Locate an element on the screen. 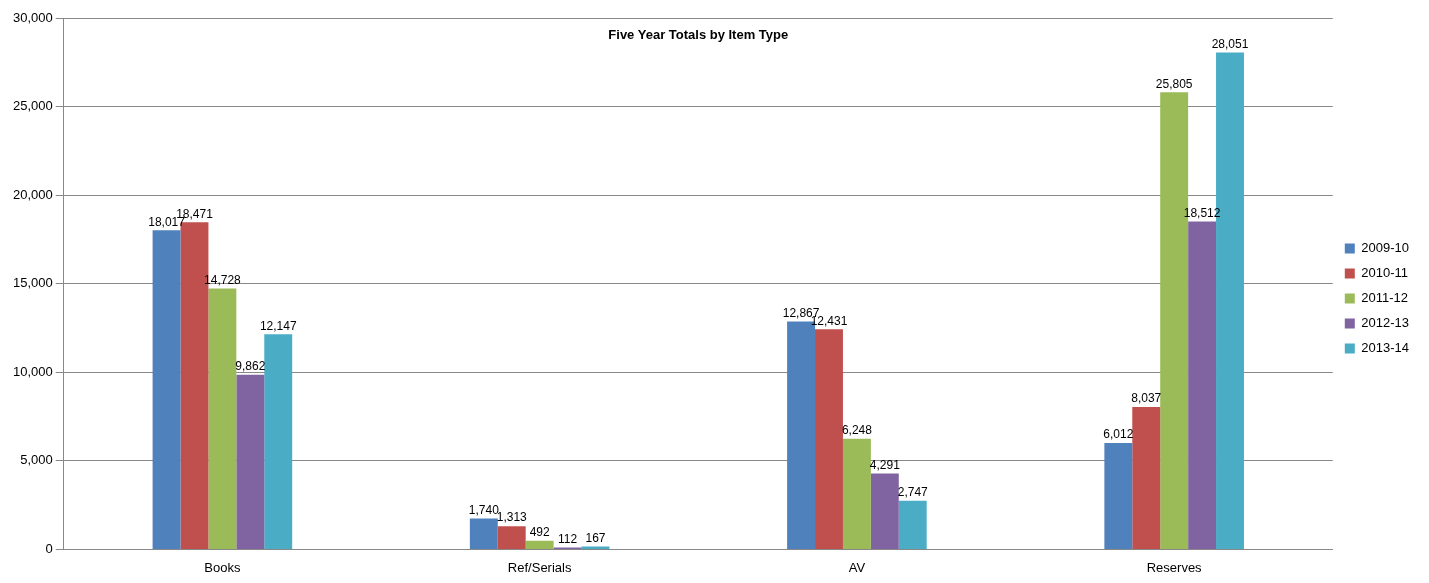 Image resolution: width=1429 pixels, height=583 pixels. y-tick-label: 25,000 is located at coordinates (33, 106).